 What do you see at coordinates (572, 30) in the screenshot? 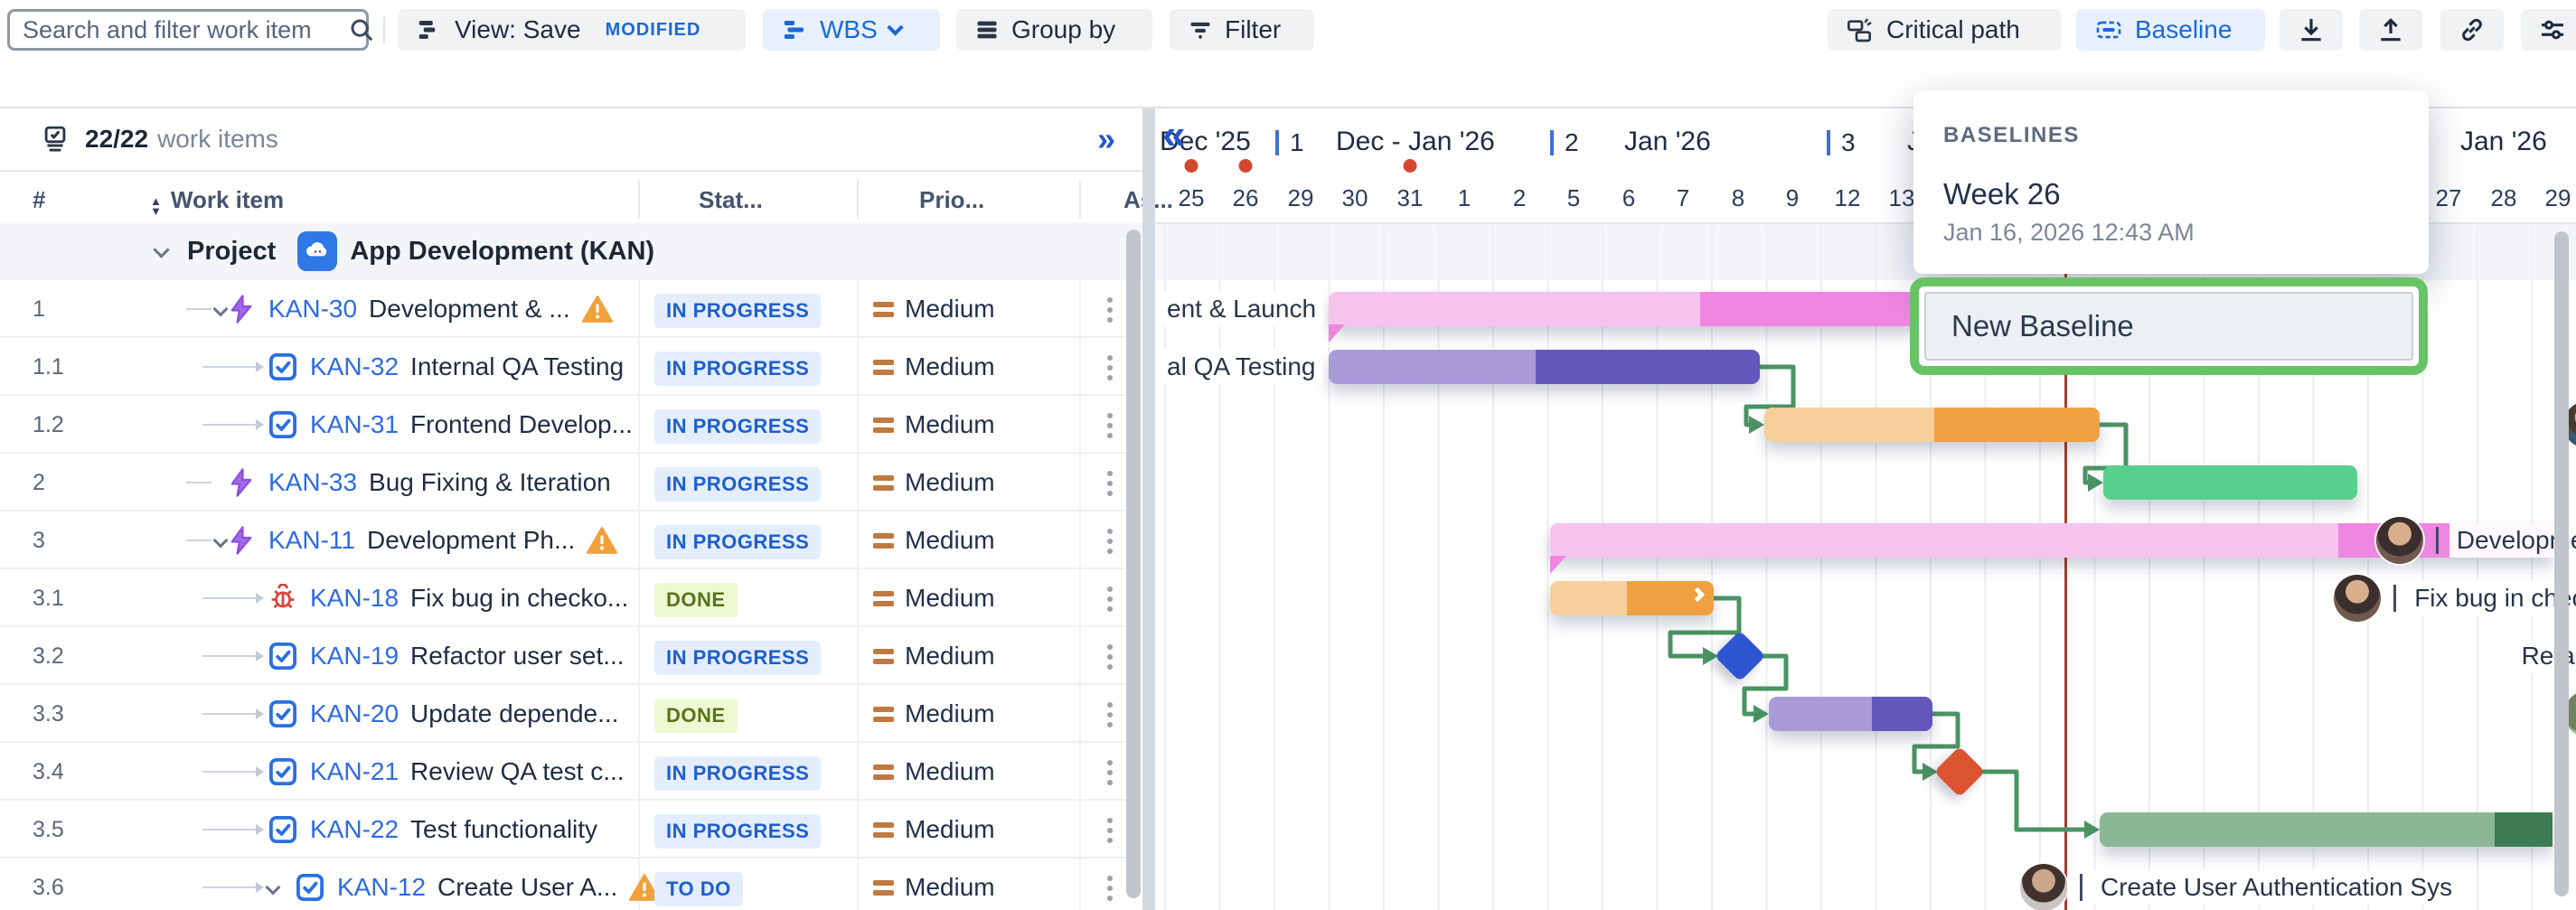
I see `view-save-button: View: Save MODIFIED` at bounding box center [572, 30].